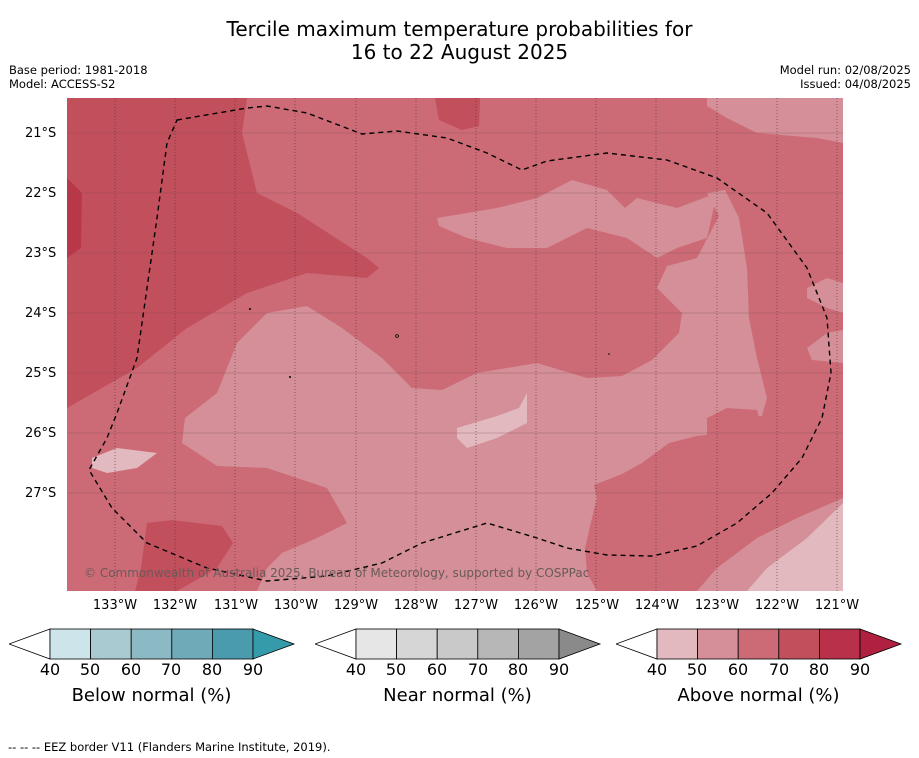 Image resolution: width=919 pixels, height=758 pixels. Describe the element at coordinates (437, 669) in the screenshot. I see `cbar-near-tick: 60` at that location.